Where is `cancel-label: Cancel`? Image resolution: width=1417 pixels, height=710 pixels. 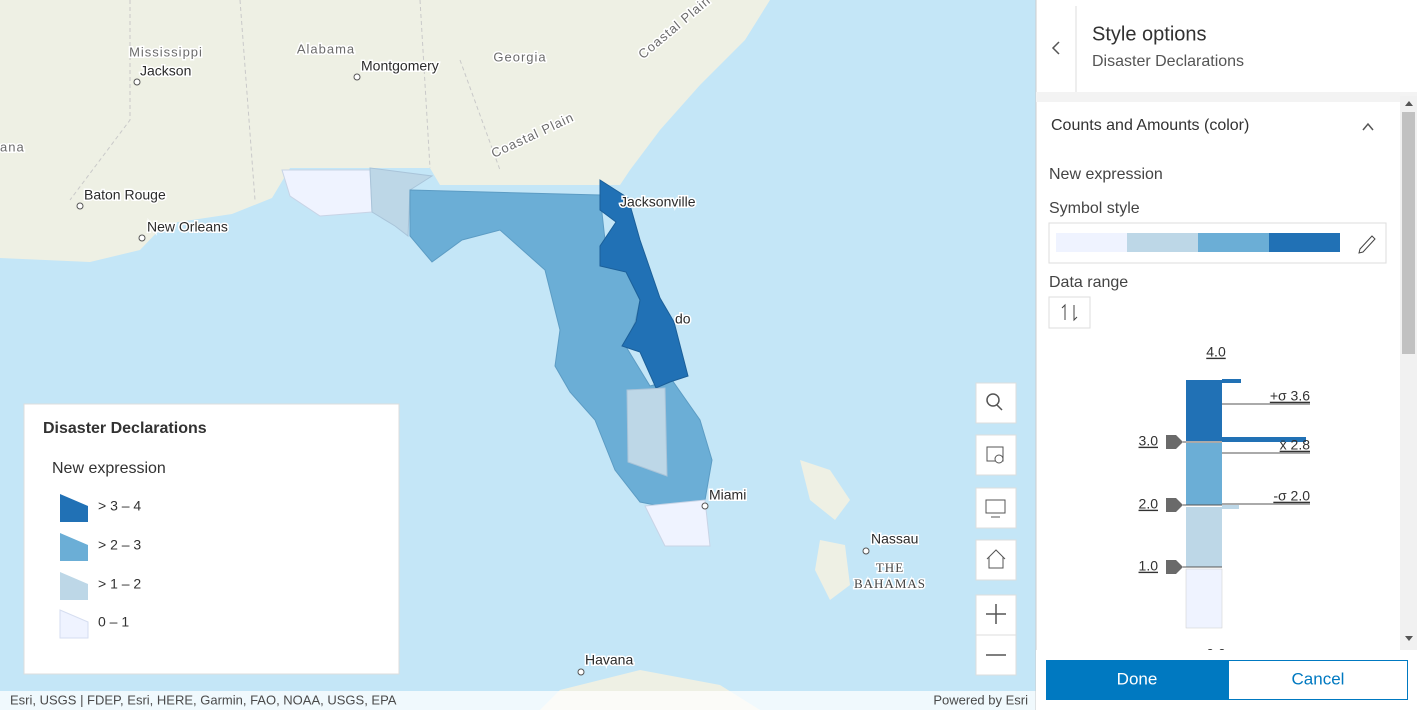
cancel-label: Cancel is located at coordinates (1318, 678).